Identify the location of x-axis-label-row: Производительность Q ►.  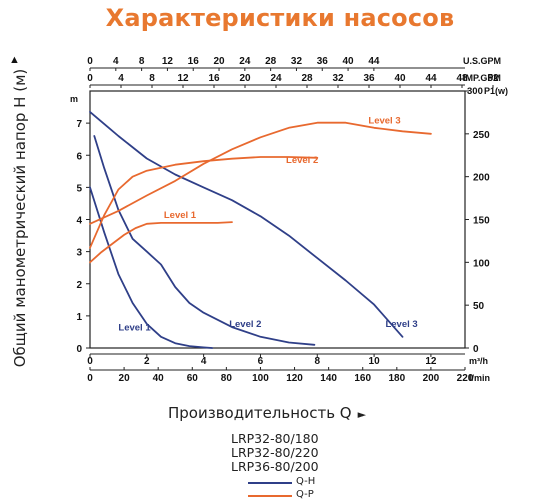
(267, 413).